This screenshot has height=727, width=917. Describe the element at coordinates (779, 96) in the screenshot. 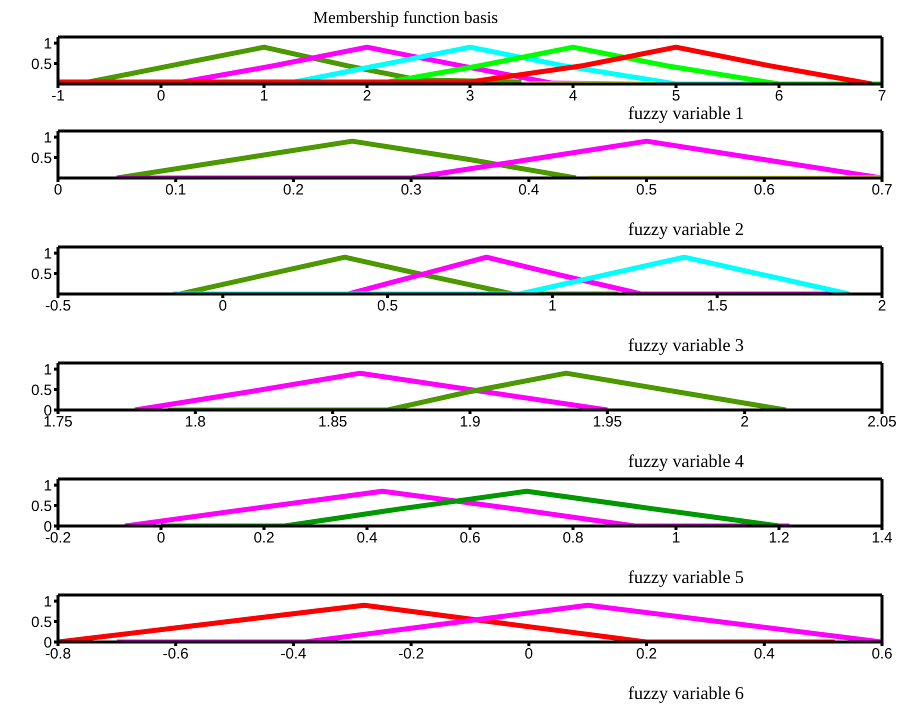

I see `x-tick-label: 6` at that location.